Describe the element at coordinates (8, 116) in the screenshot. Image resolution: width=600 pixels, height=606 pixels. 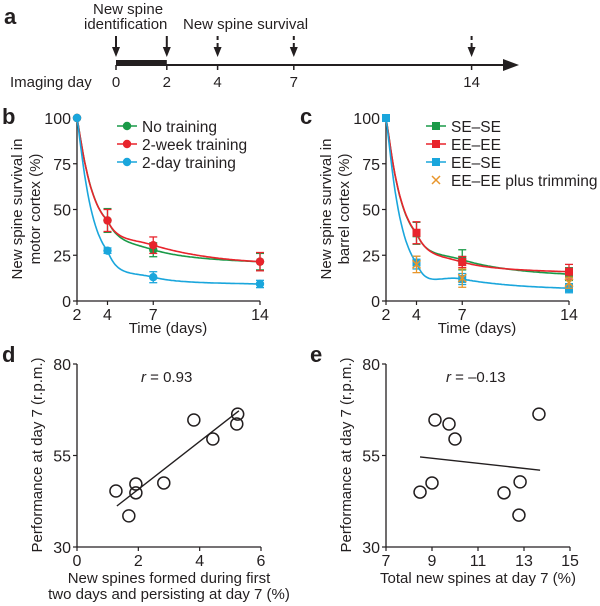
I see `panel-letter-b: b` at that location.